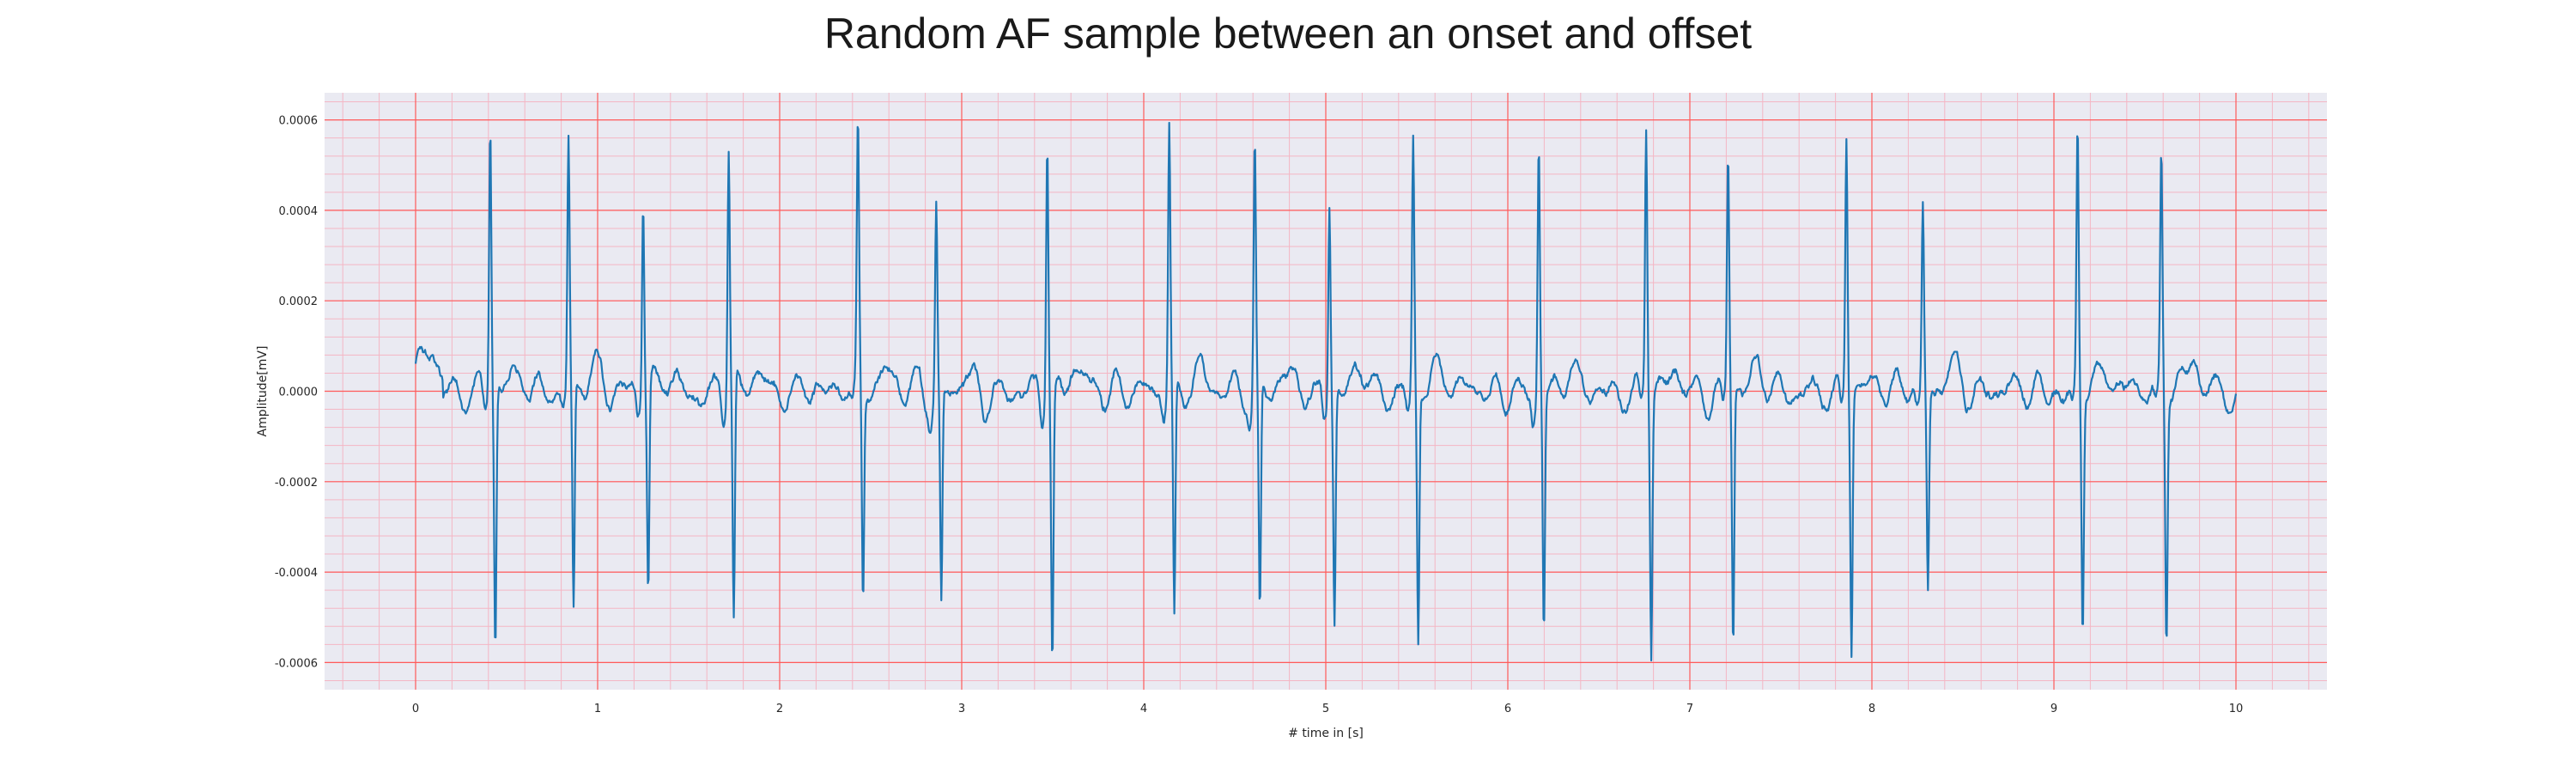  What do you see at coordinates (1144, 709) in the screenshot?
I see `x-tick-label: 4` at bounding box center [1144, 709].